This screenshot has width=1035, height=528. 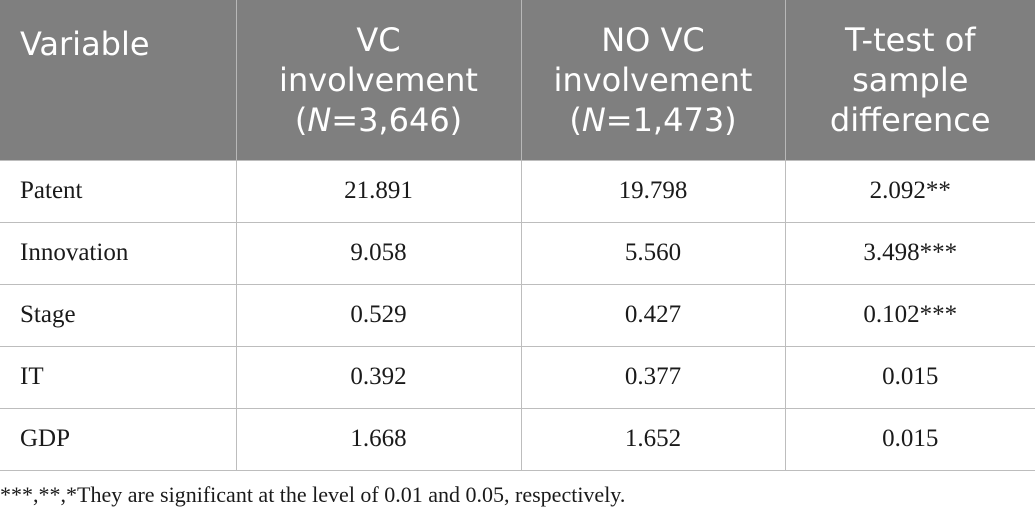 What do you see at coordinates (909, 314) in the screenshot?
I see `cell-t-test: 0.102***` at bounding box center [909, 314].